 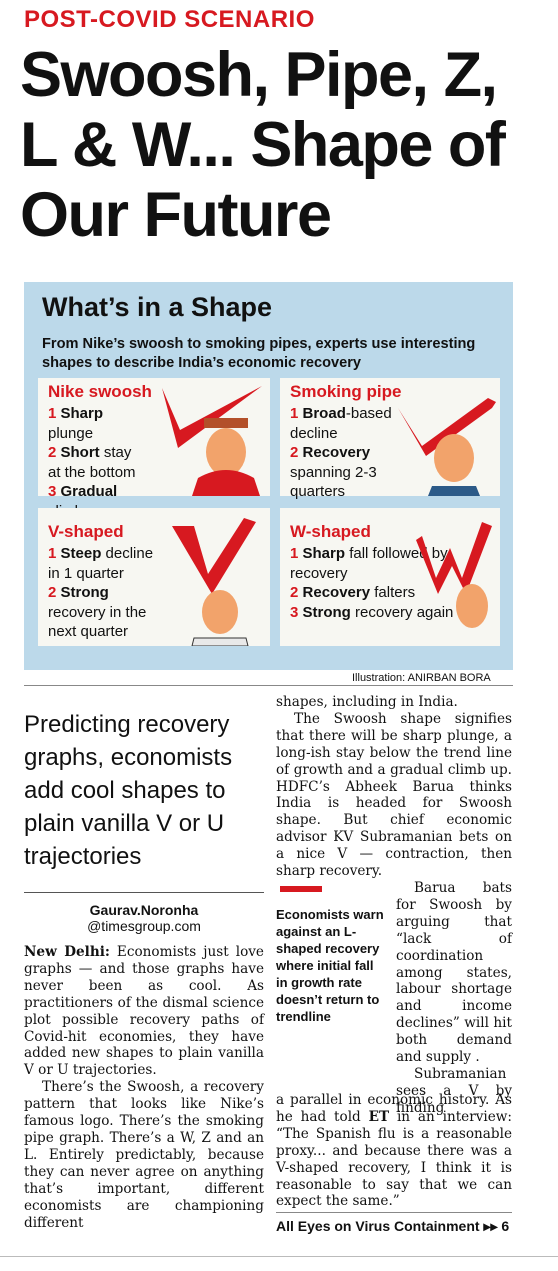 I want to click on v-shape-illustration-icon, so click(x=214, y=582).